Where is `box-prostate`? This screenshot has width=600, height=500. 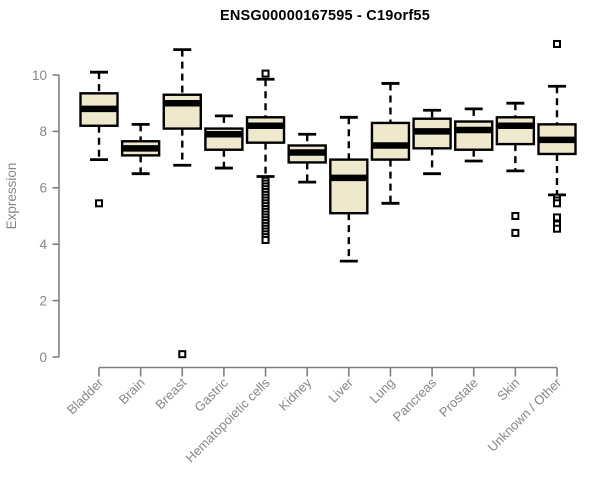 box-prostate is located at coordinates (474, 135).